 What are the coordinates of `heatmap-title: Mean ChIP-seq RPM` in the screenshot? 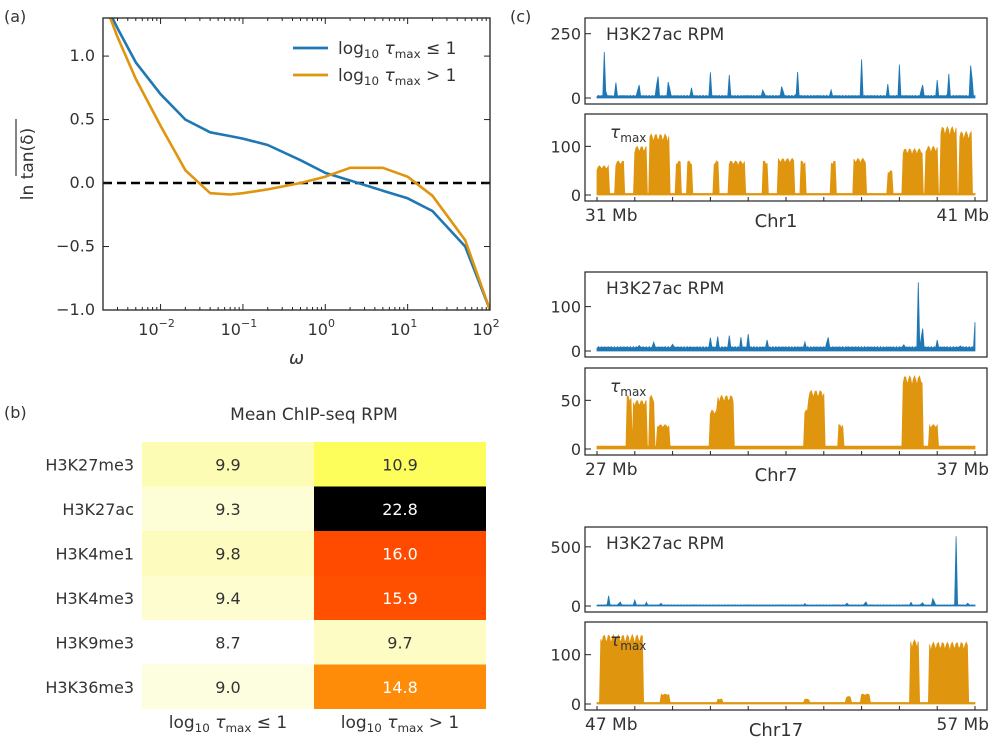 It's located at (314, 415).